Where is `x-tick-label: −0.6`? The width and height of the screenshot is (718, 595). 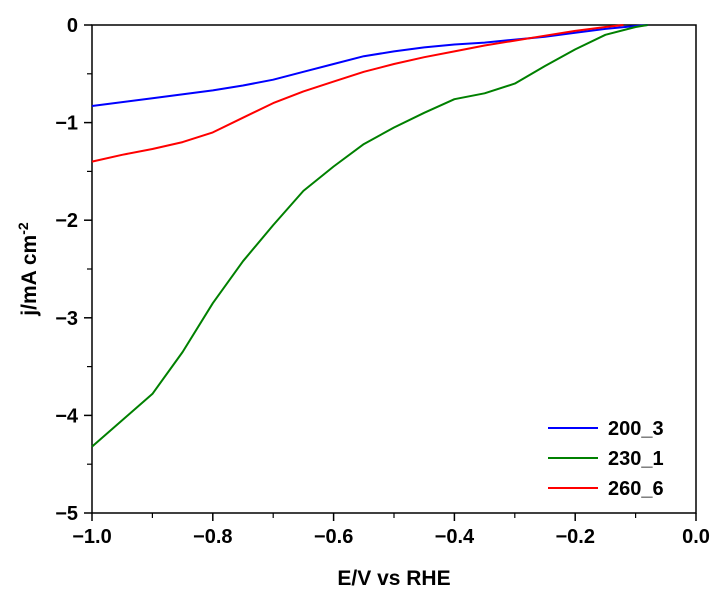
x-tick-label: −0.6 is located at coordinates (333, 537).